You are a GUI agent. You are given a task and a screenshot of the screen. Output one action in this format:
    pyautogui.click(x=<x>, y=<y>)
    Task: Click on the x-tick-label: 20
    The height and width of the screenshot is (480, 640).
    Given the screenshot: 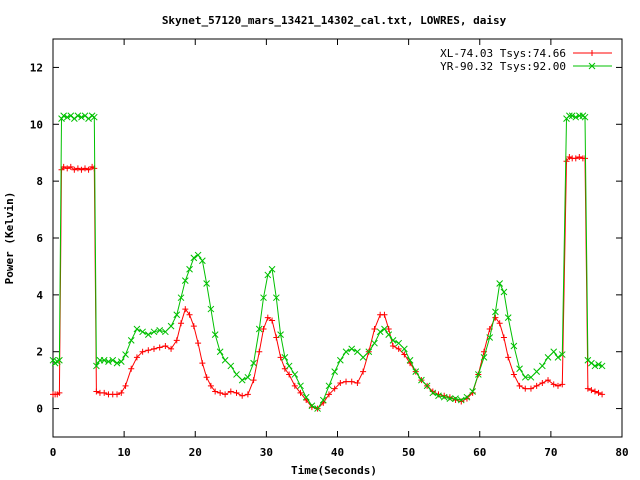 What is the action you would take?
    pyautogui.click(x=195, y=452)
    